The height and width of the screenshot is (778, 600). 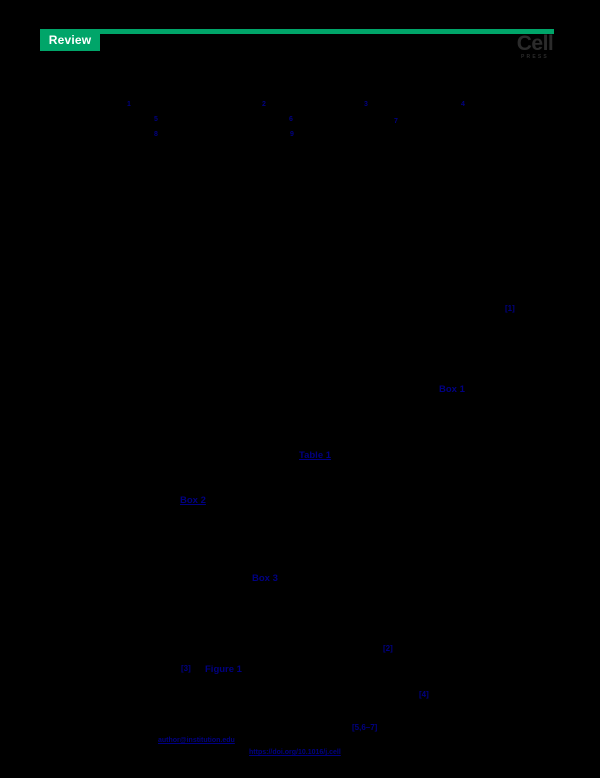 I want to click on review-badge-label: Review, so click(x=70, y=40).